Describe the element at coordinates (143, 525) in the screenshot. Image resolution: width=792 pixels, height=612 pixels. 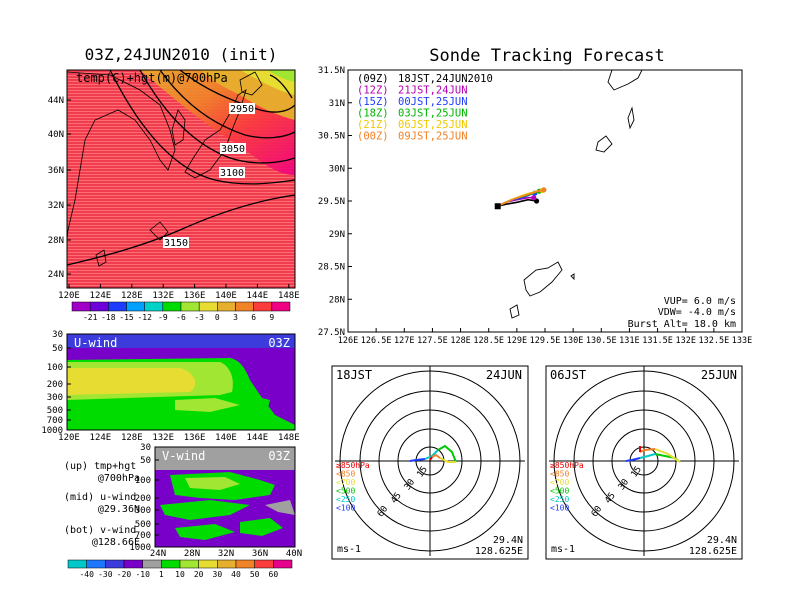
I see `v-y-tick-label: 500` at that location.